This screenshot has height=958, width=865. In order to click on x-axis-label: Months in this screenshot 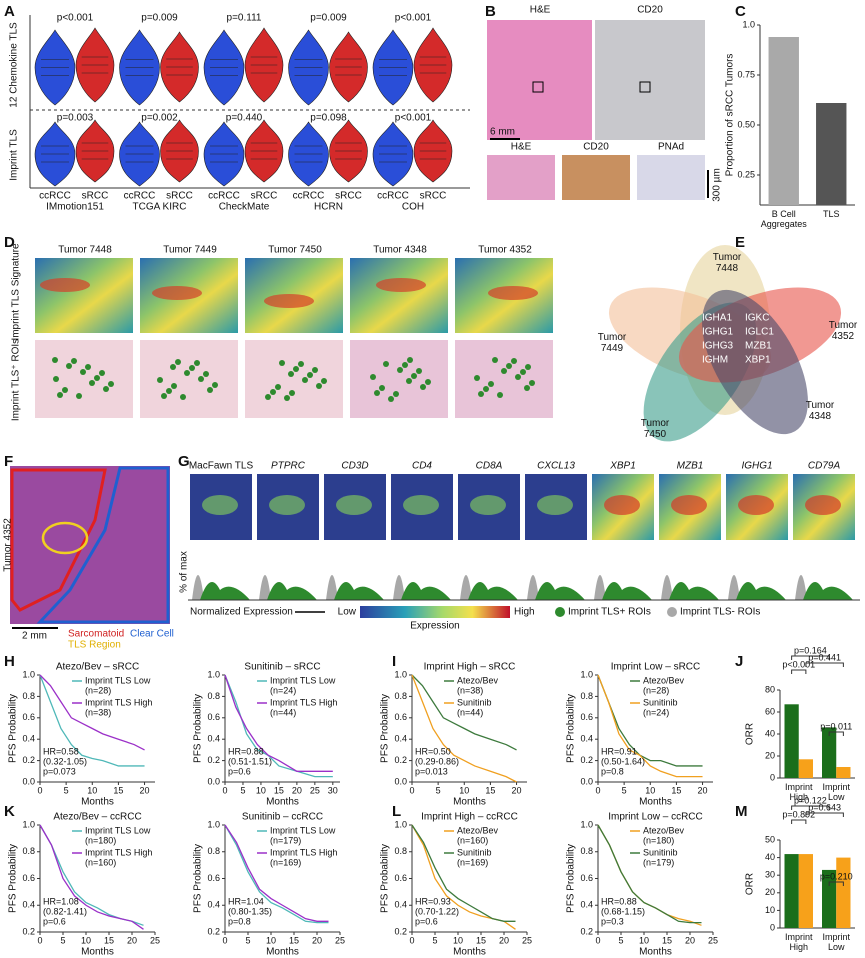, I will do `click(282, 952)`.